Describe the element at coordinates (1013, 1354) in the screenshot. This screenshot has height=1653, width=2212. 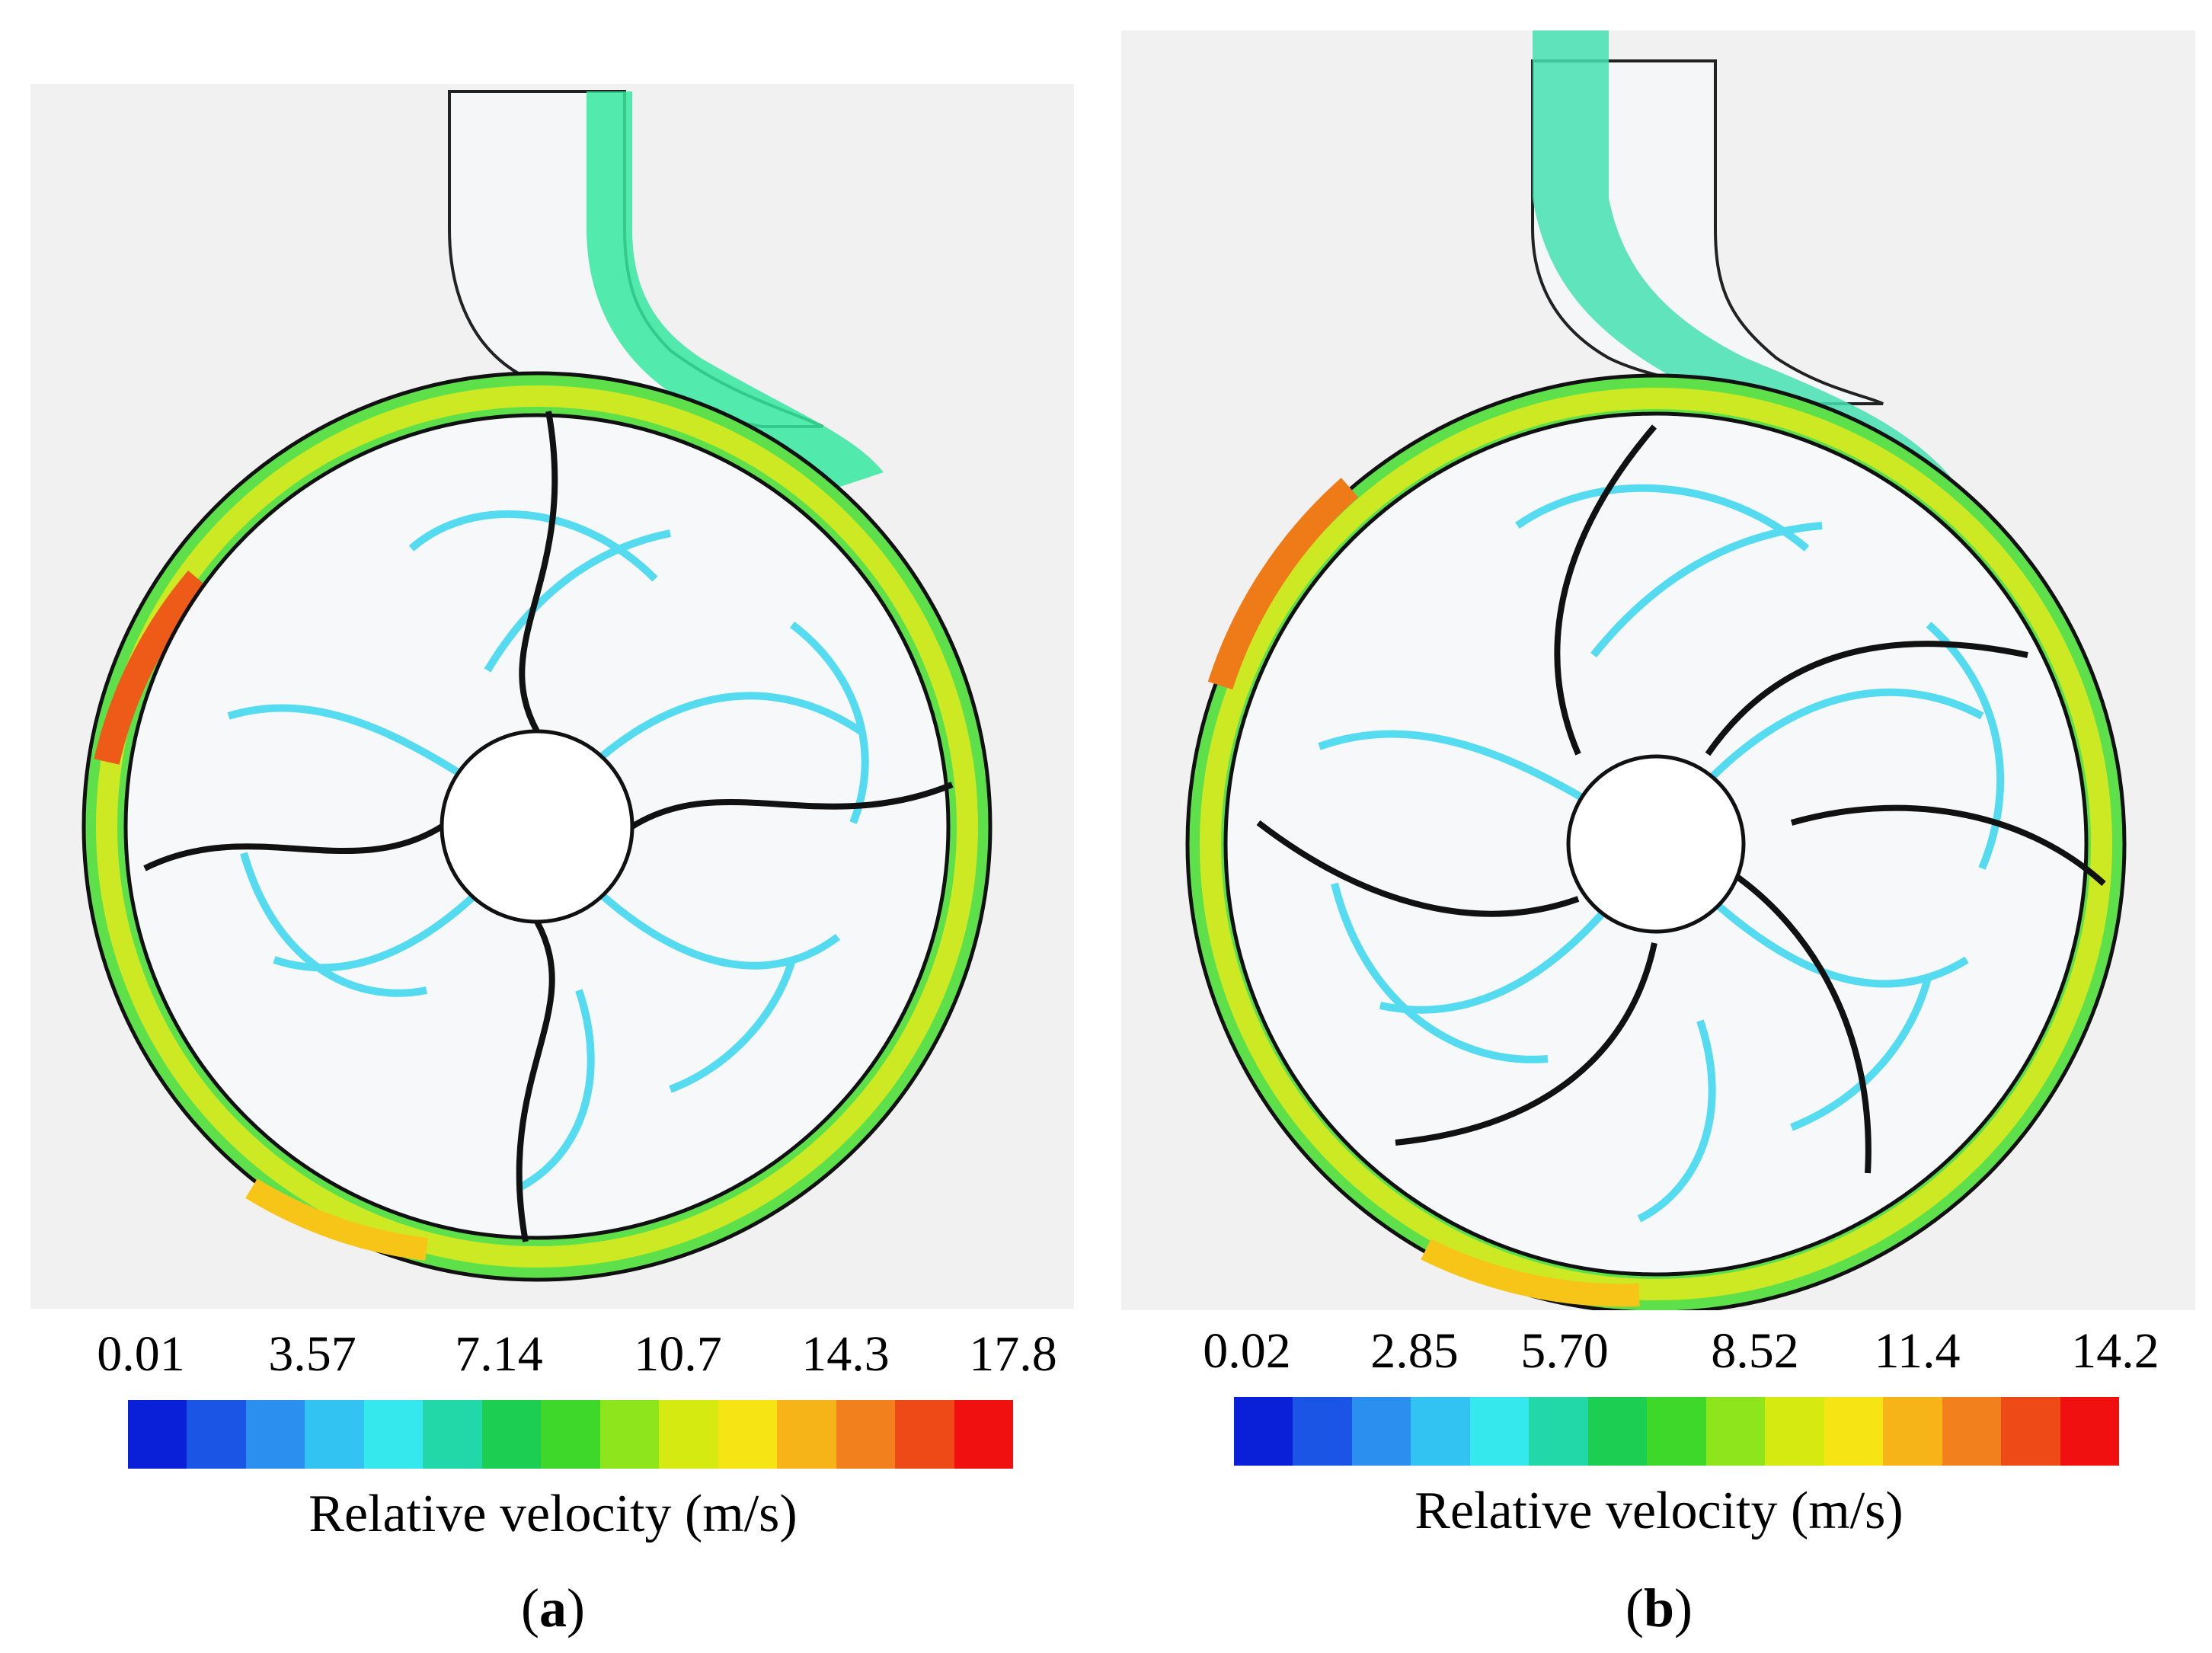
I see `colorbar-tick-a-5: 17.8` at that location.